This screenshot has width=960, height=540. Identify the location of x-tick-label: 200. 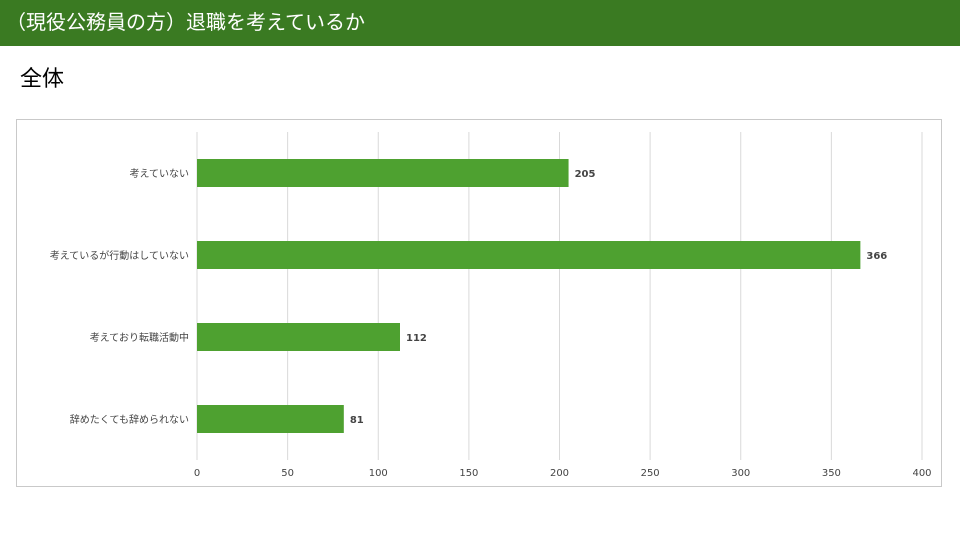
(559, 473).